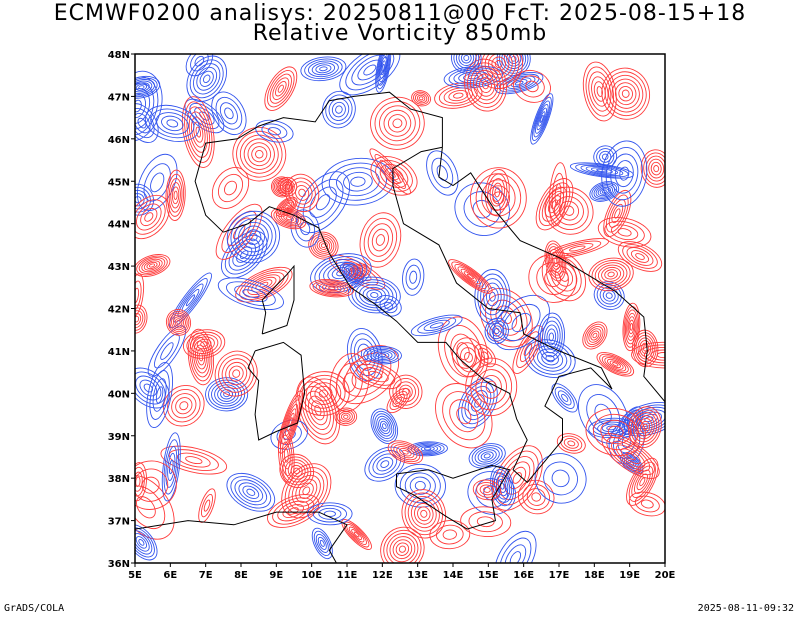 This screenshot has height=618, width=800. Describe the element at coordinates (453, 575) in the screenshot. I see `lon-tick-label: 14E` at that location.